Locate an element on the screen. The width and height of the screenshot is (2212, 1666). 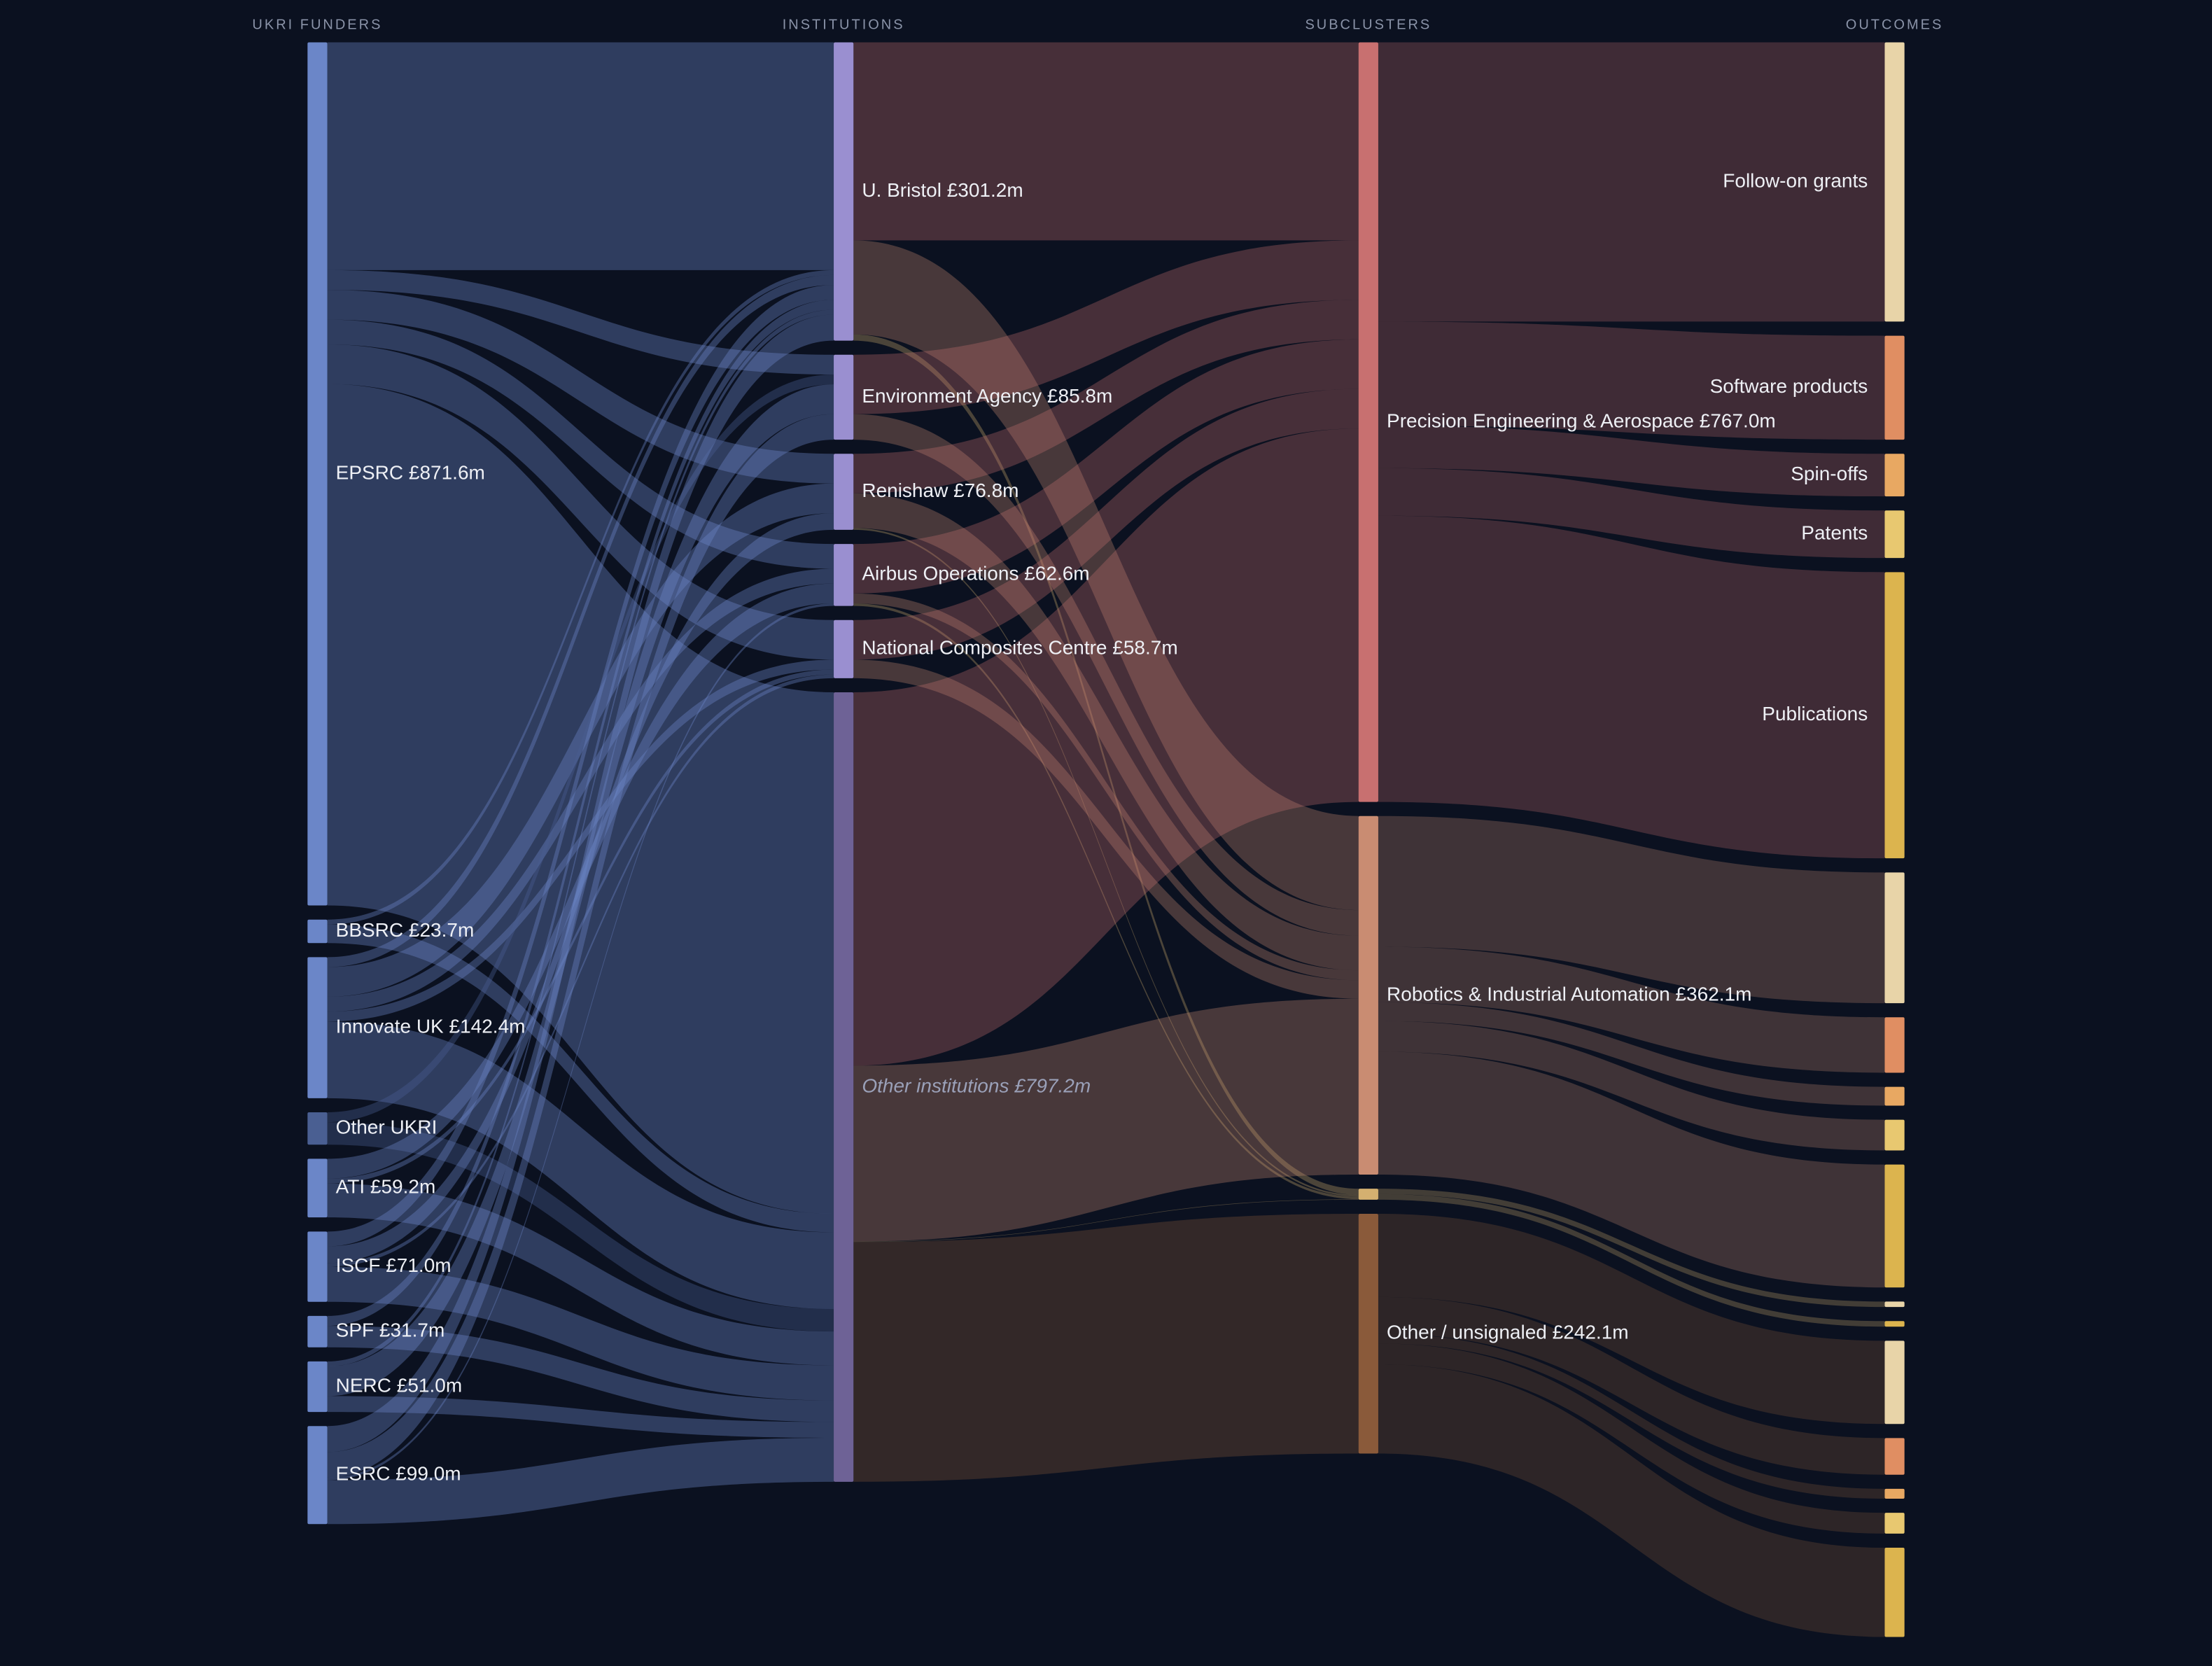
node-label: U. Bristol £301.2m is located at coordinates (942, 190).